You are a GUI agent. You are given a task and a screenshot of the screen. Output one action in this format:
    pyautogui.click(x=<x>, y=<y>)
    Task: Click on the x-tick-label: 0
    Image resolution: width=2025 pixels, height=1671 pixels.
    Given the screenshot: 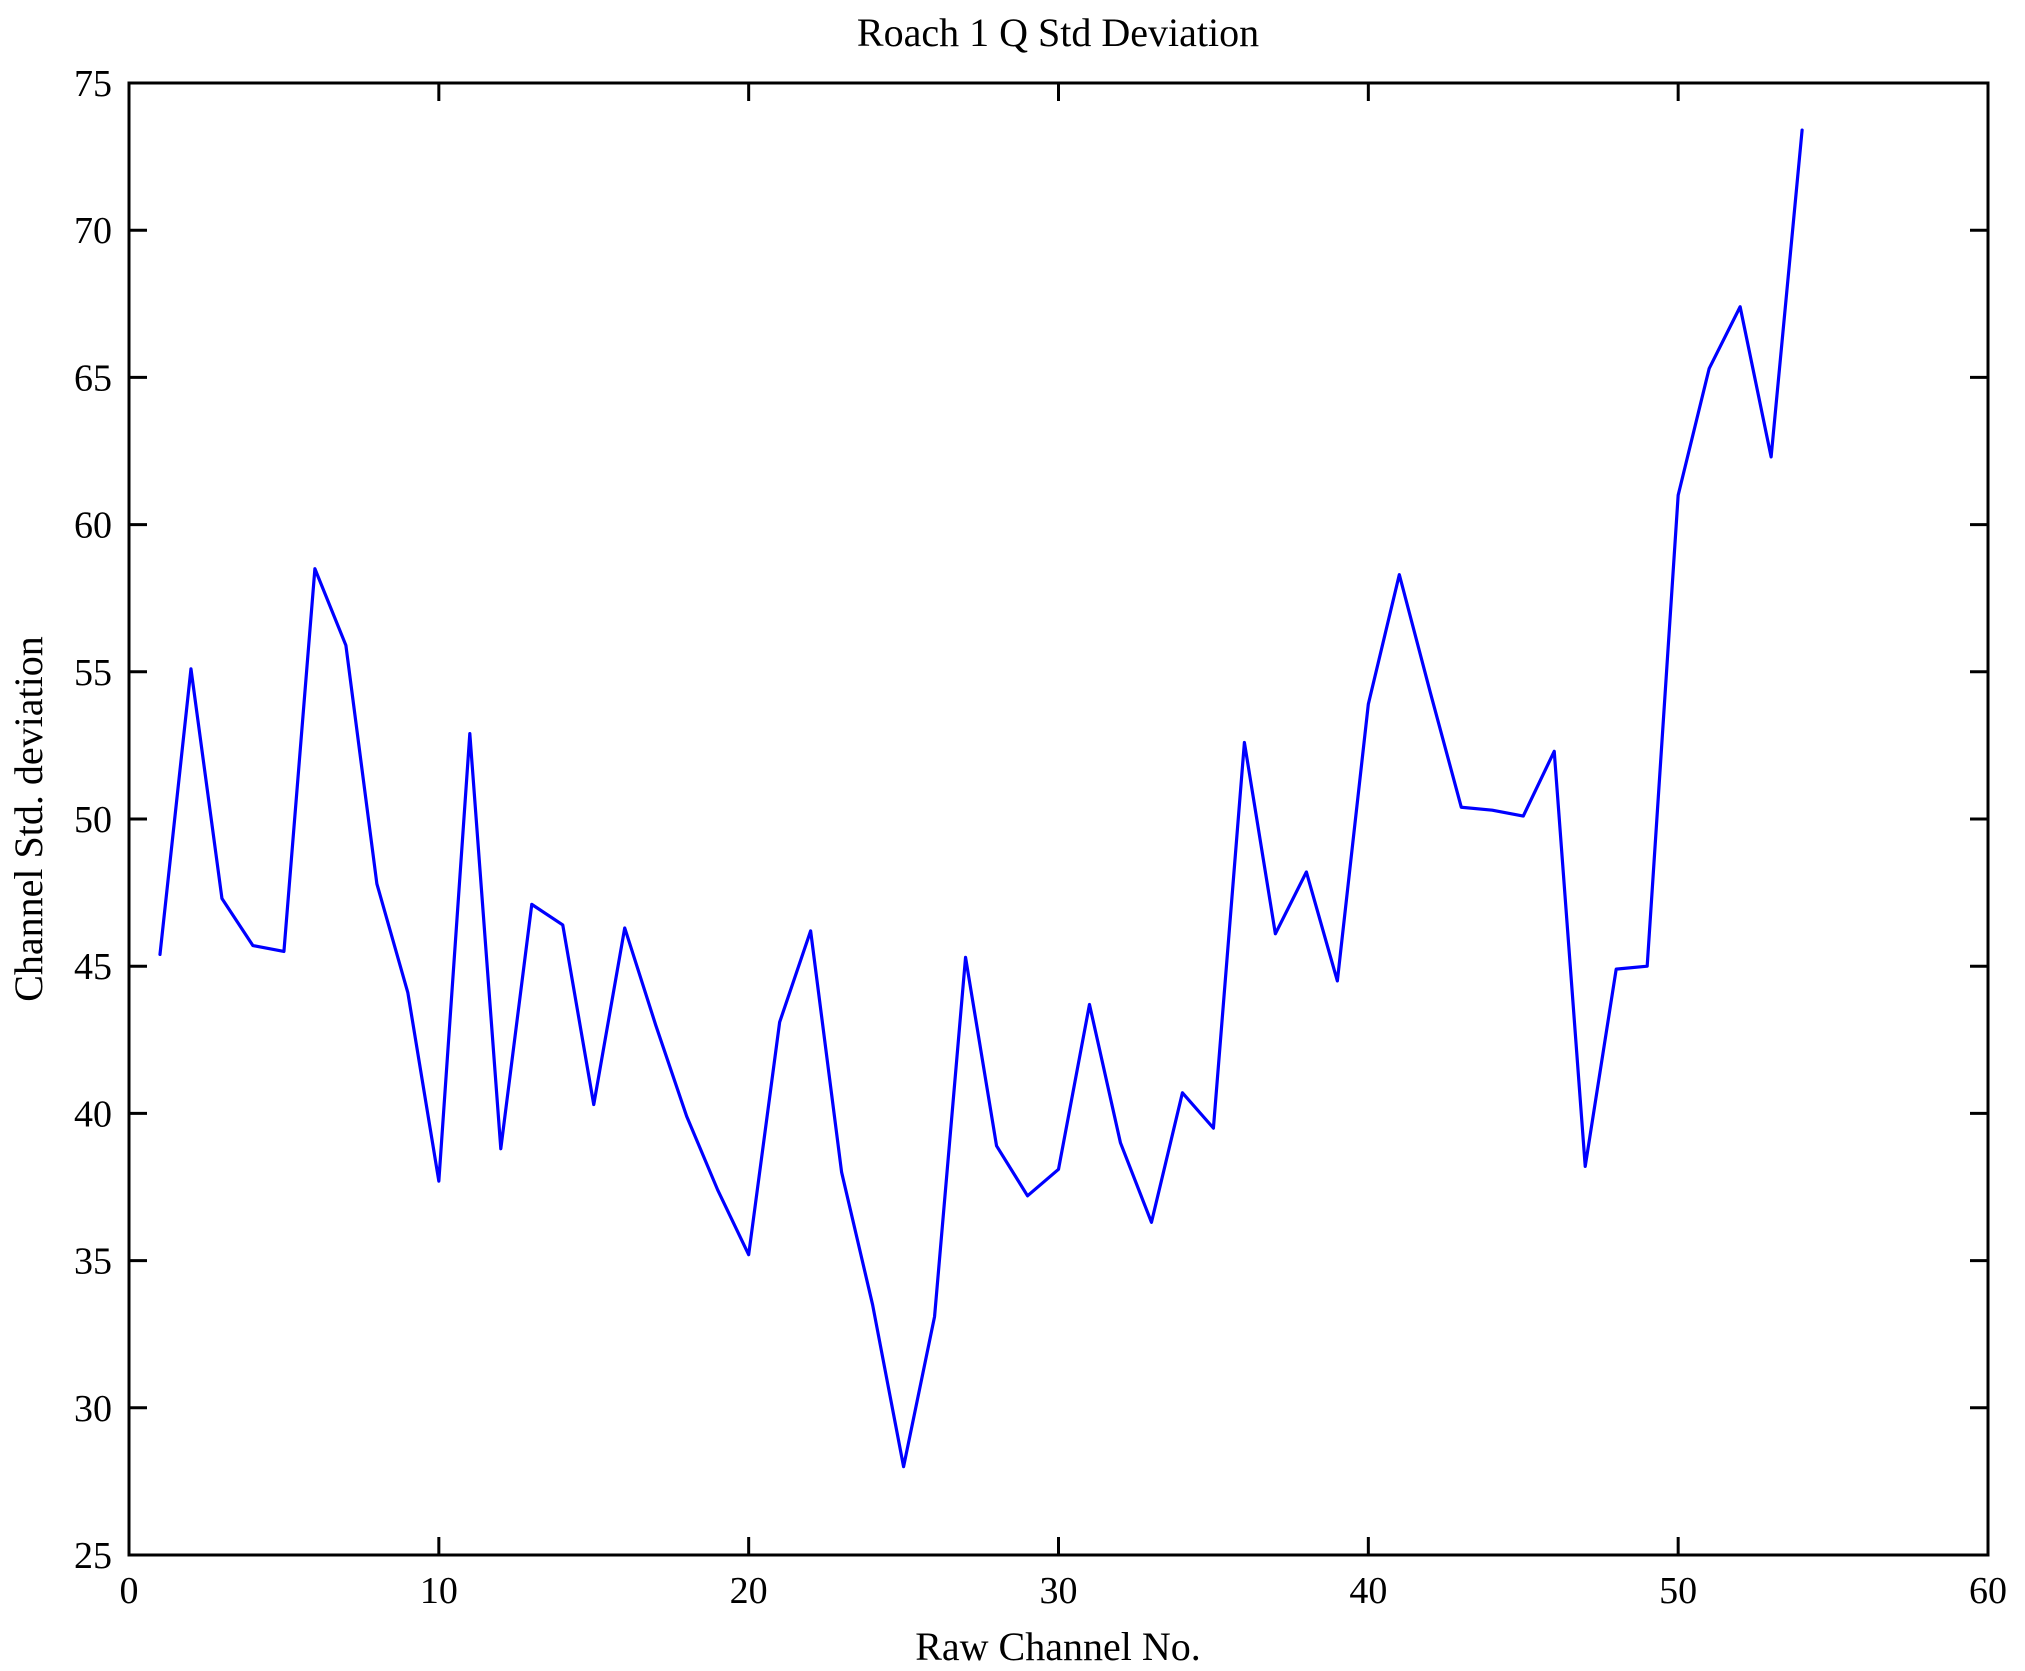 What is the action you would take?
    pyautogui.click(x=129, y=1591)
    